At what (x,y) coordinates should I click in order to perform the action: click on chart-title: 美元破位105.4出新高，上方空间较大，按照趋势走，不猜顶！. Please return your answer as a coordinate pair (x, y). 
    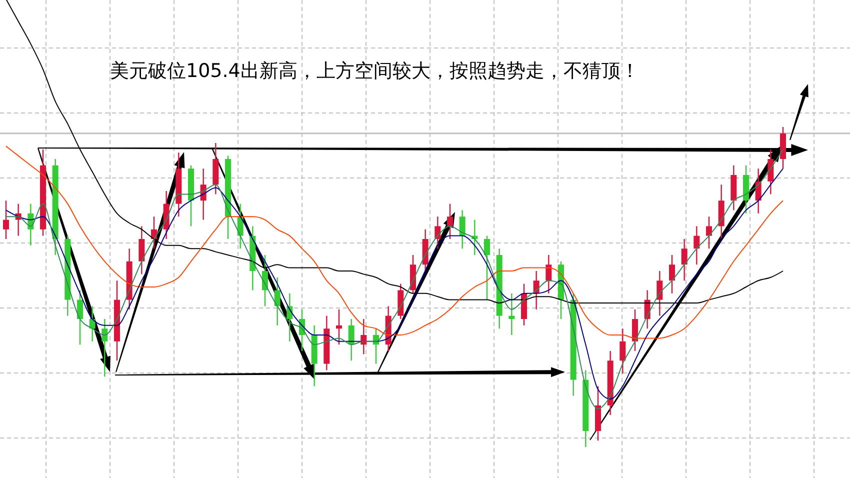
    Looking at the image, I should click on (375, 71).